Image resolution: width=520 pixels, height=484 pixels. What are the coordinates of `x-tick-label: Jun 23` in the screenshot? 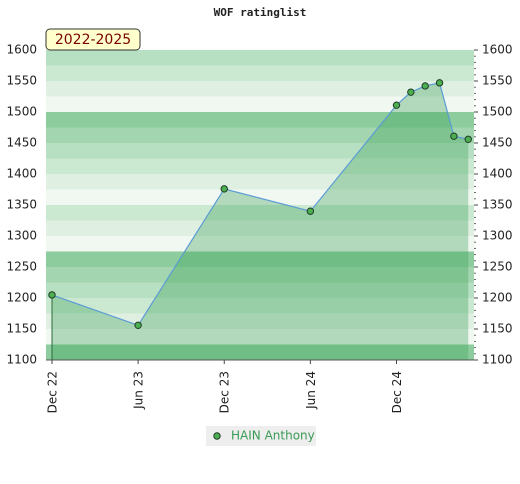 It's located at (139, 390).